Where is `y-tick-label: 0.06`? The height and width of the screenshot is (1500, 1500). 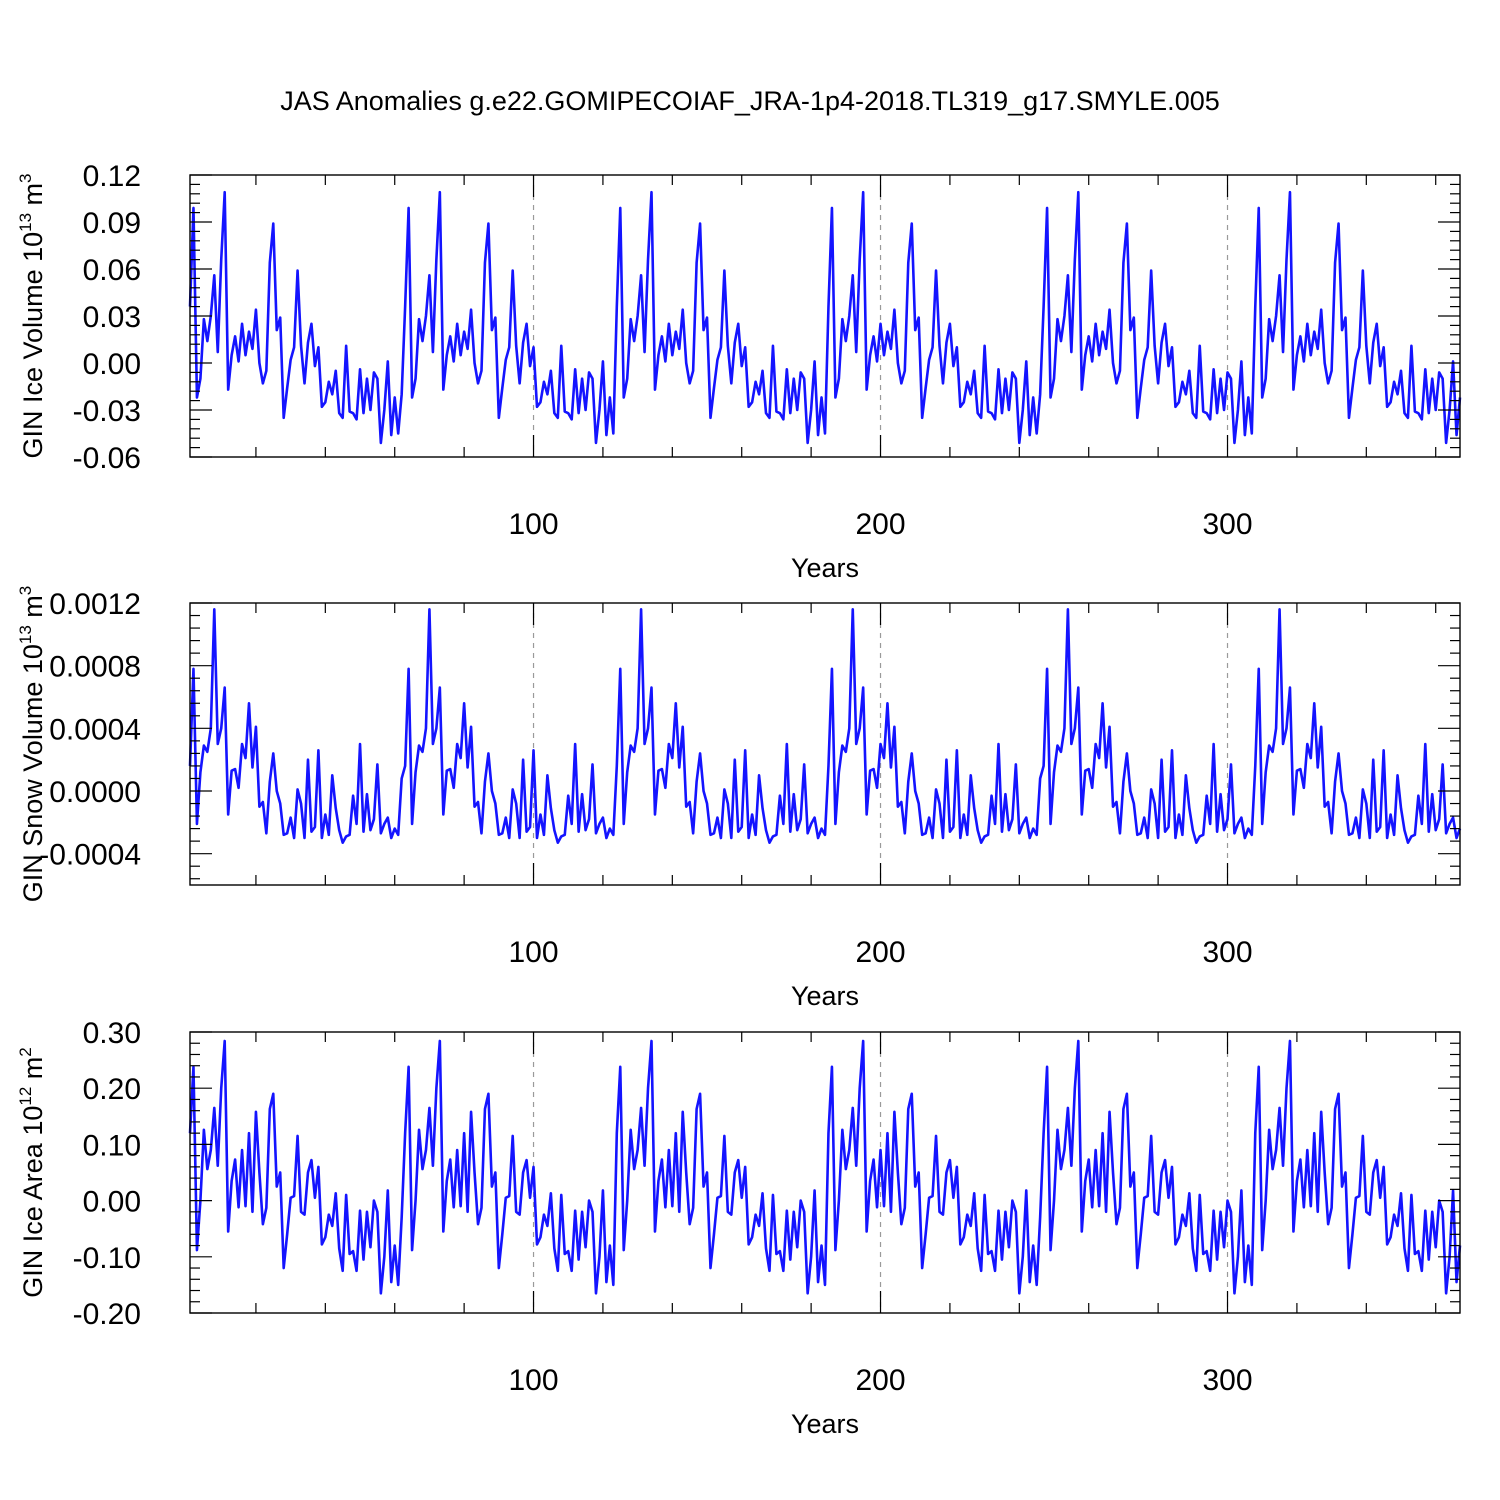 y-tick-label: 0.06 is located at coordinates (112, 270).